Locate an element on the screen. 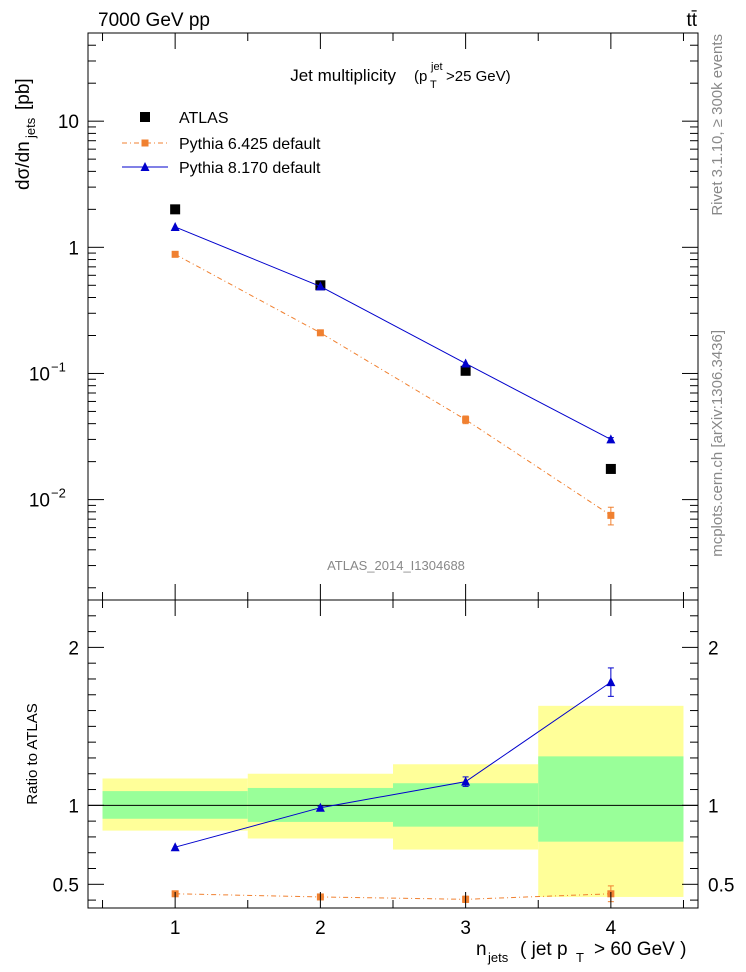 Image resolution: width=746 pixels, height=972 pixels. y-tick-label-main: 10 −1 is located at coordinates (47, 372).